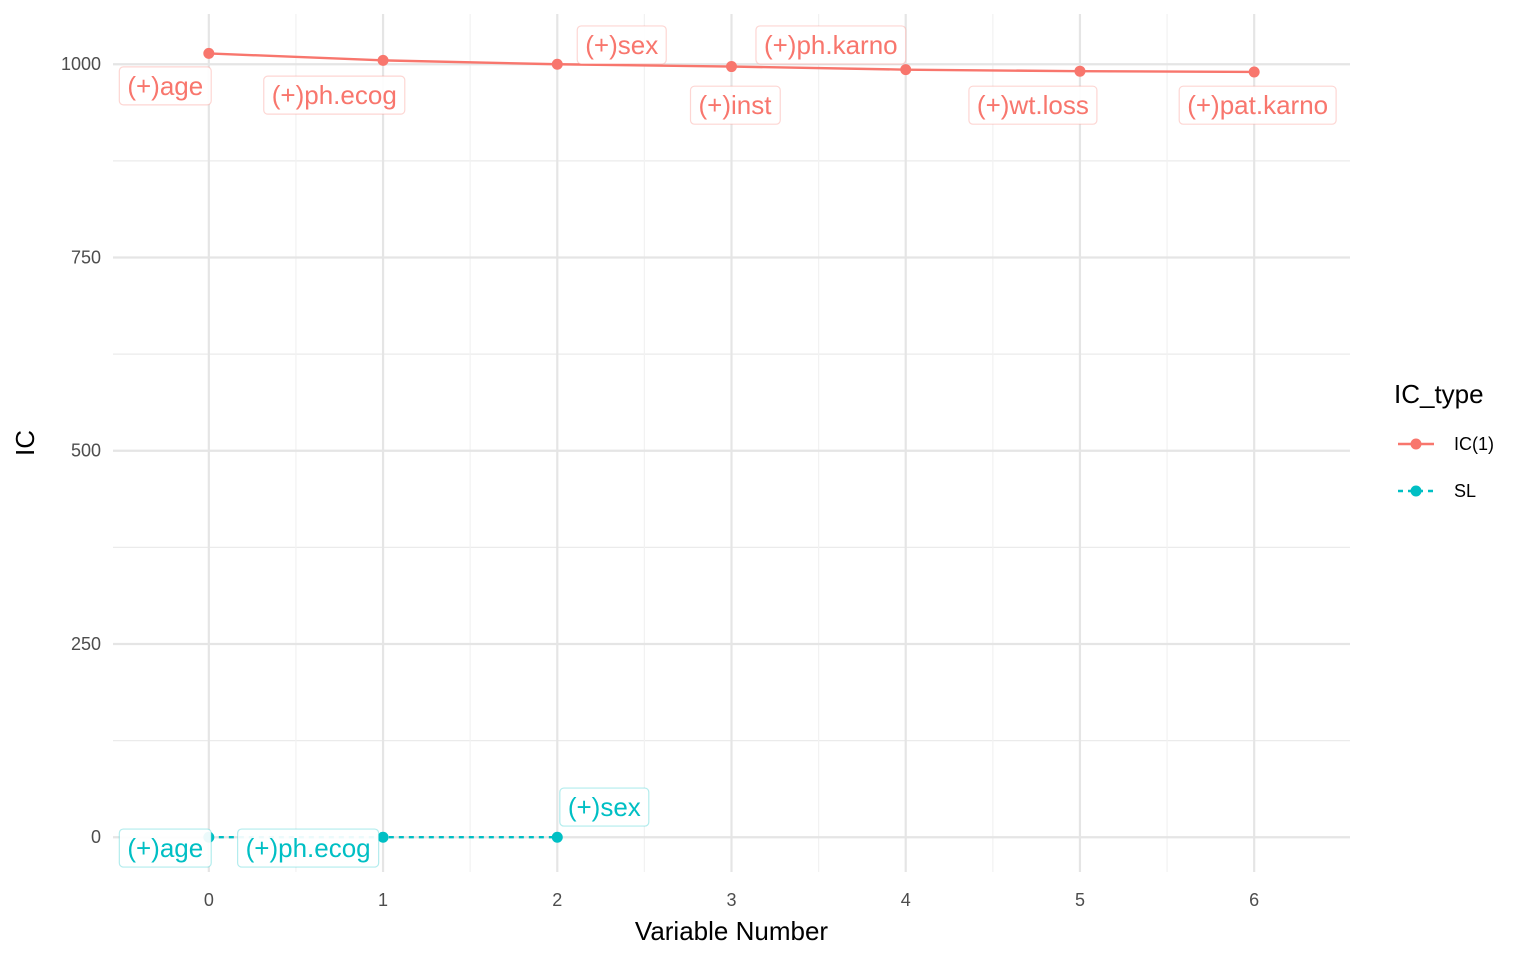 This screenshot has width=1536, height=960. I want to click on y-tick-label: 250, so click(86, 644).